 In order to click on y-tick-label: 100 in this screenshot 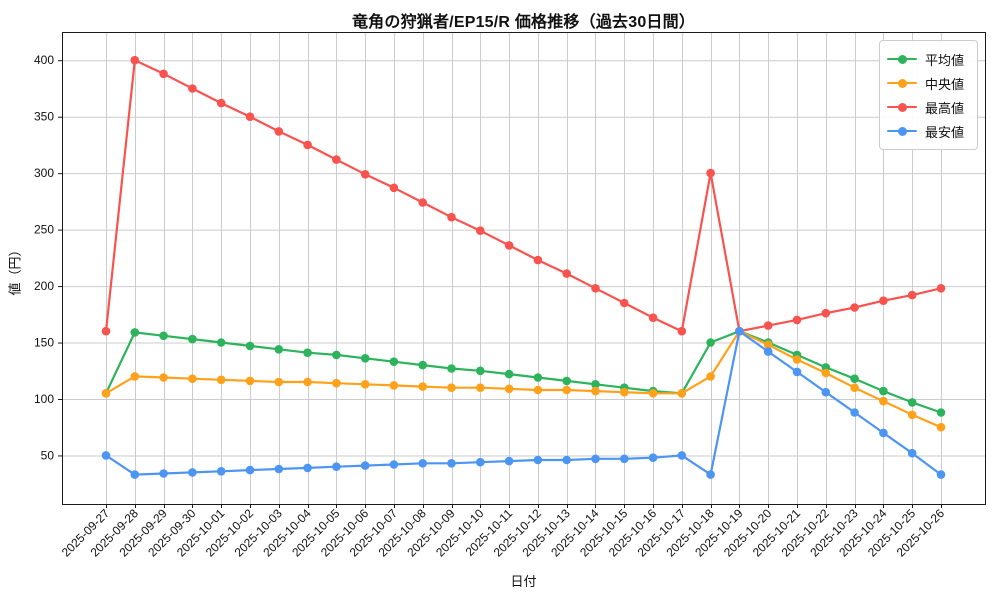, I will do `click(44, 399)`.